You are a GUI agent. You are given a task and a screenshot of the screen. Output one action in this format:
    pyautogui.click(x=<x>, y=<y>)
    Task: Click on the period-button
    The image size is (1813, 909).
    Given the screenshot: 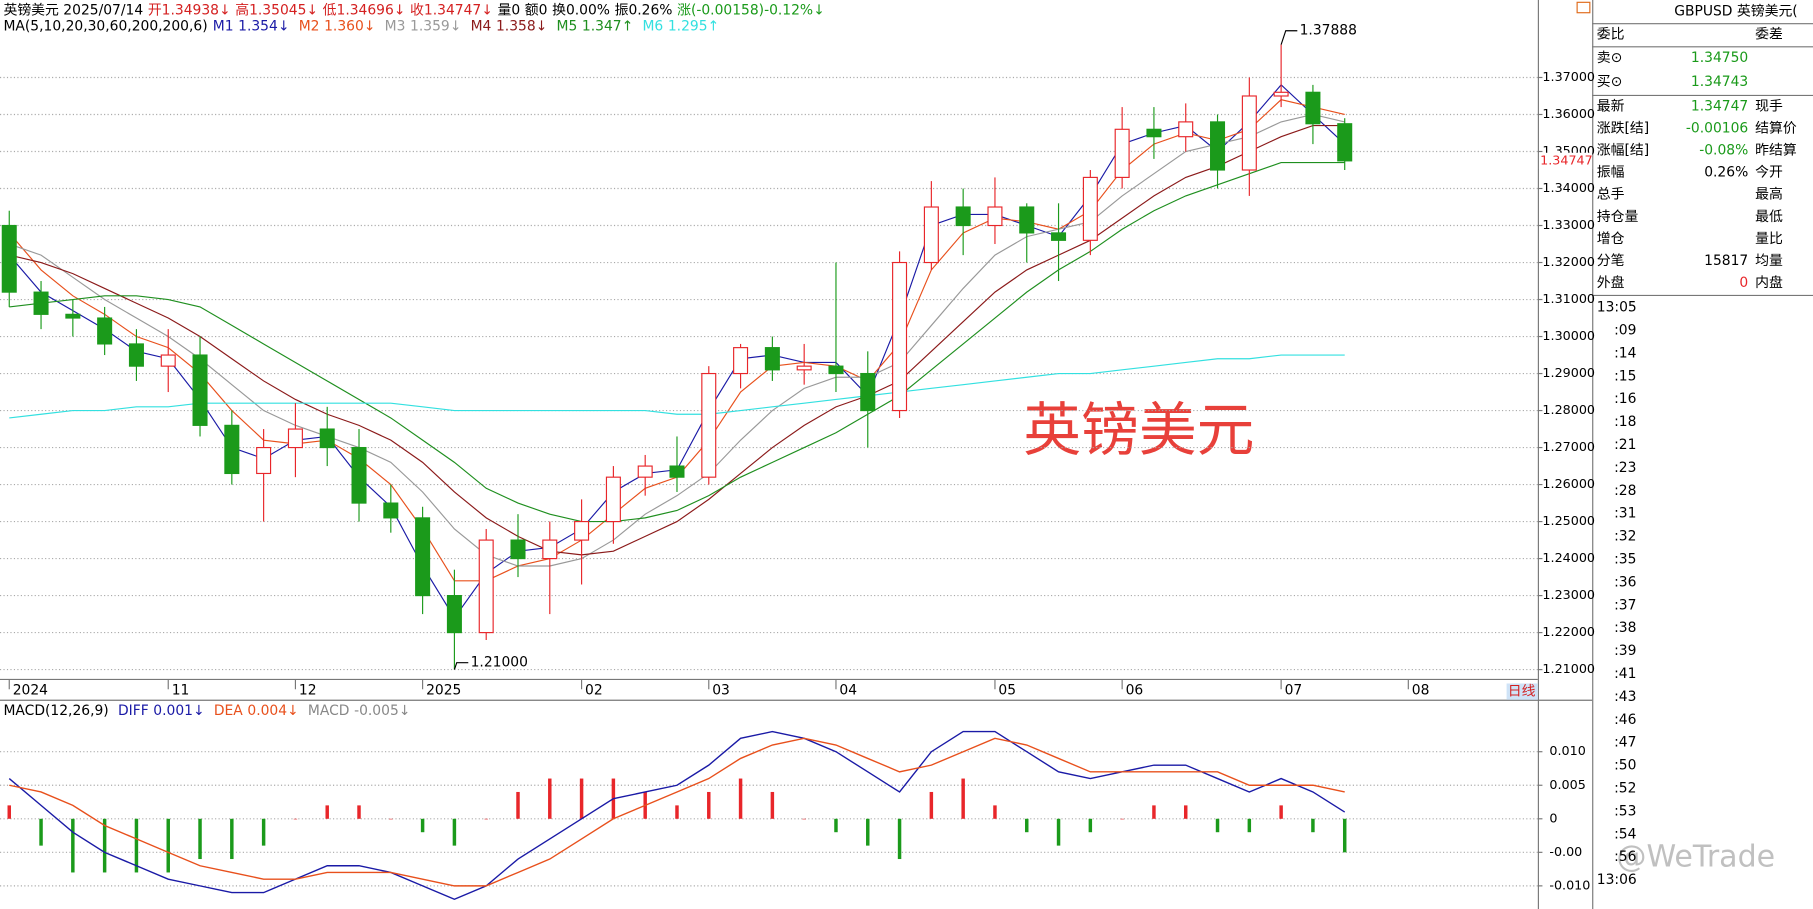 What is the action you would take?
    pyautogui.click(x=1522, y=691)
    